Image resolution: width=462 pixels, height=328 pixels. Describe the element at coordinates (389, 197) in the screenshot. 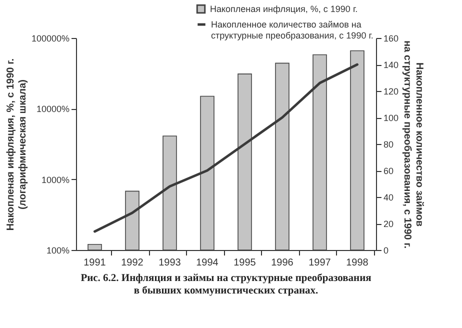

I see `y2-tick-label: 40` at that location.